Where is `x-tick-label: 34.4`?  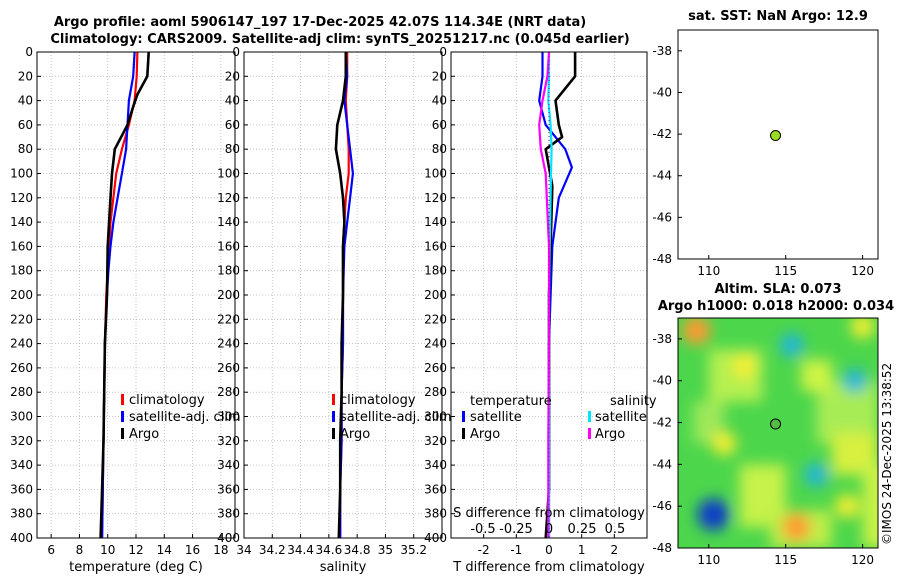 x-tick-label: 34.4 is located at coordinates (300, 550).